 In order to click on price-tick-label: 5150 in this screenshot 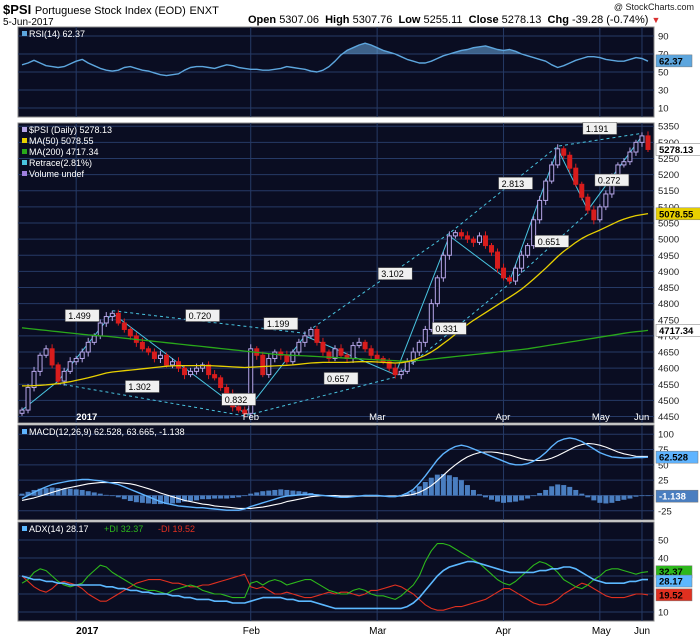, I will do `click(668, 191)`.